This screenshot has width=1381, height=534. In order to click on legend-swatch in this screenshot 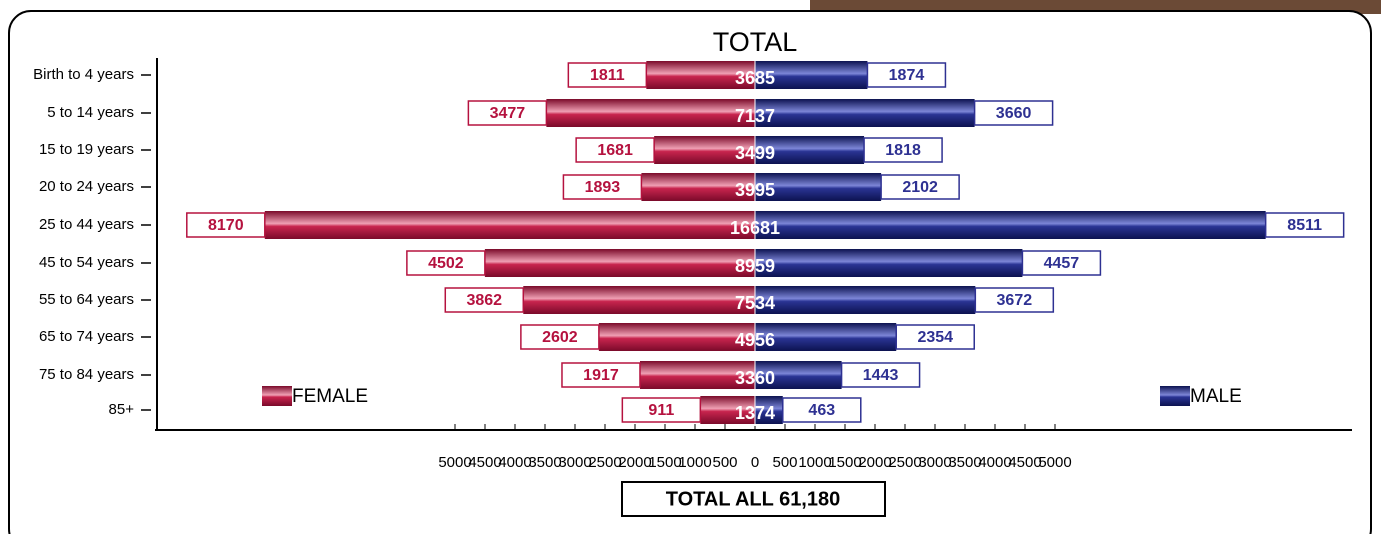, I will do `click(1175, 396)`.